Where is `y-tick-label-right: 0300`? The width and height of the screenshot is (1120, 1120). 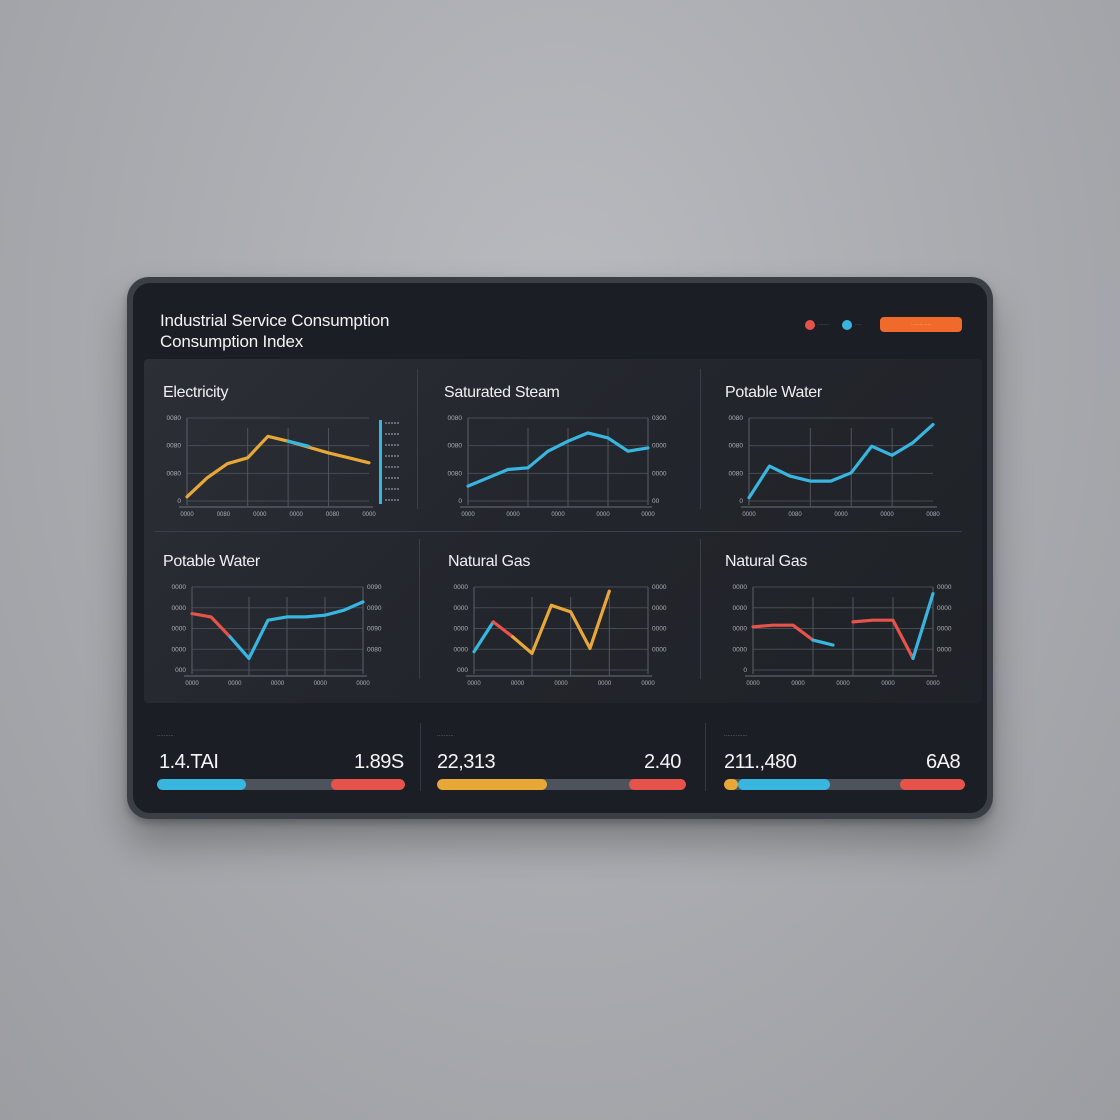
y-tick-label-right: 0300 is located at coordinates (659, 418).